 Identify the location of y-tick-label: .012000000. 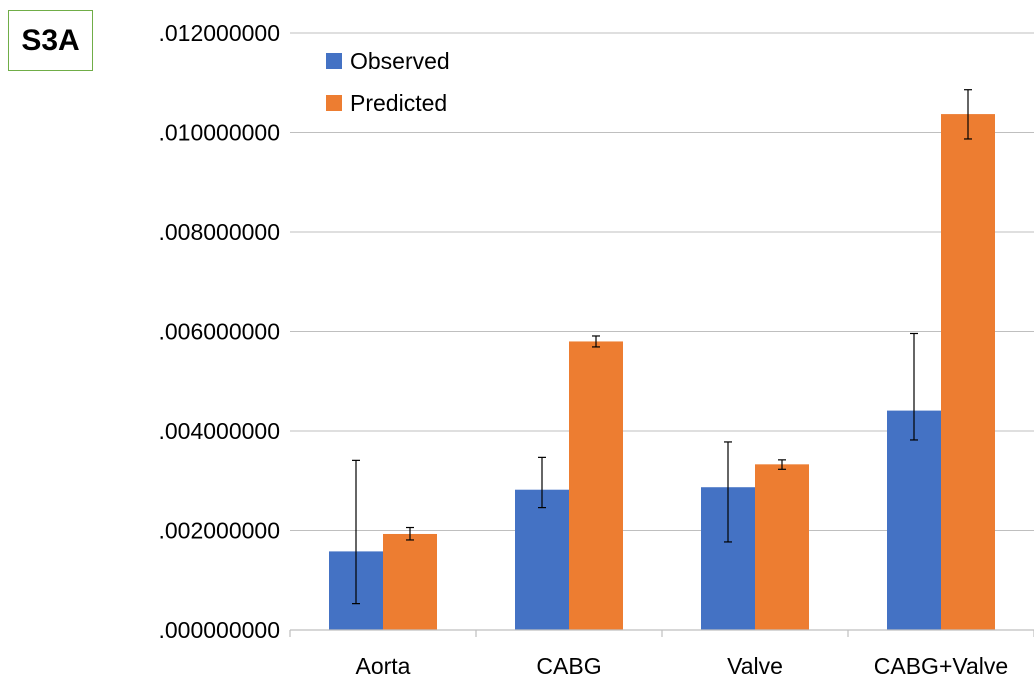
(219, 33).